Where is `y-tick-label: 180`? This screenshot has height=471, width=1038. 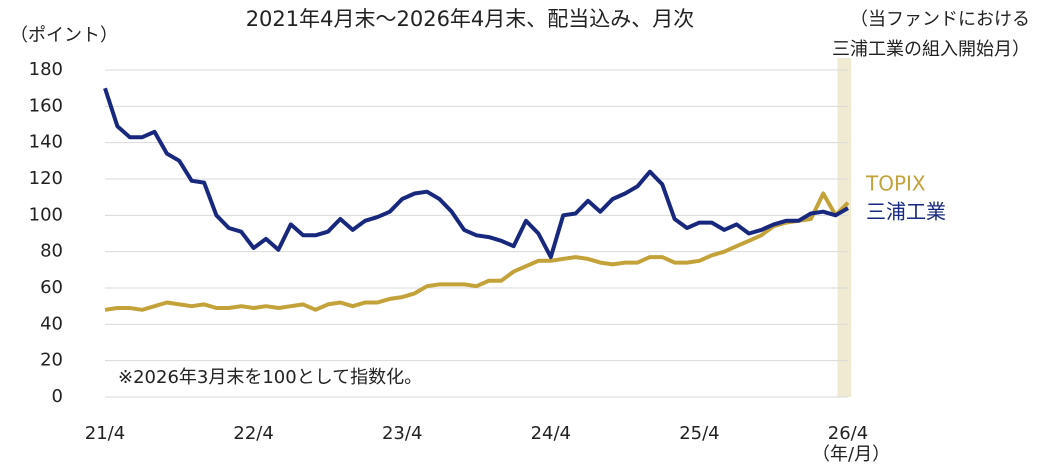 y-tick-label: 180 is located at coordinates (46, 69).